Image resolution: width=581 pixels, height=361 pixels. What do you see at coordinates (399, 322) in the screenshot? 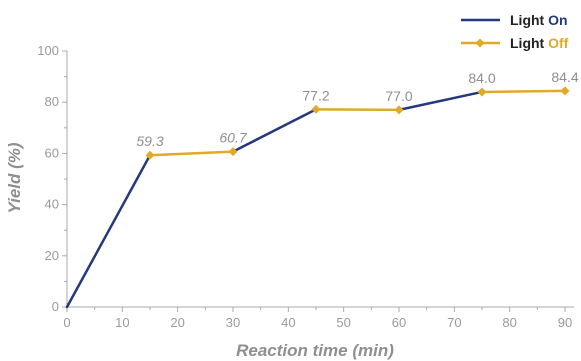
I see `x-tick-label: 60` at bounding box center [399, 322].